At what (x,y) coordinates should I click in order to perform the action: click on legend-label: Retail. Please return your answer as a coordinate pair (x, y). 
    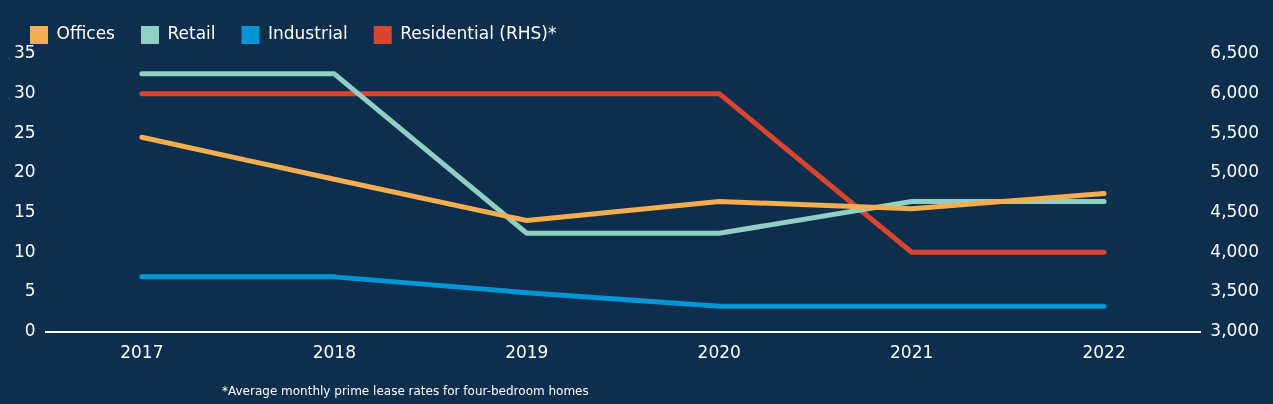
    Looking at the image, I should click on (191, 33).